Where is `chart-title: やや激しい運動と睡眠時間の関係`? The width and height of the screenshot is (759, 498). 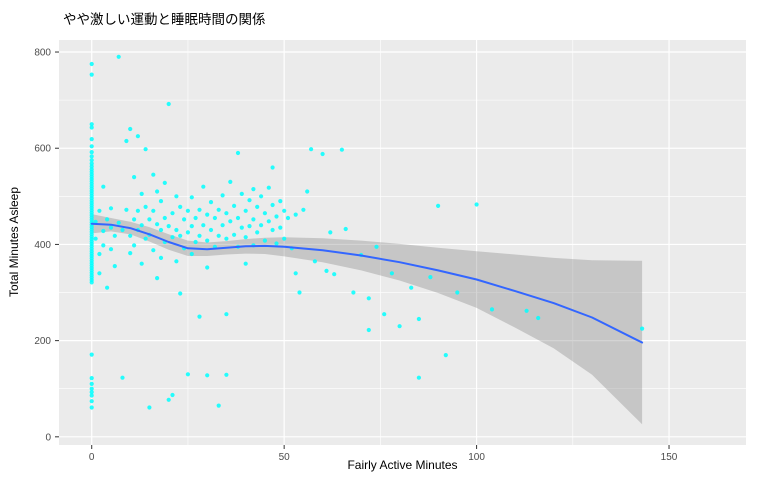 chart-title: やや激しい運動と睡眠時間の関係 is located at coordinates (164, 19).